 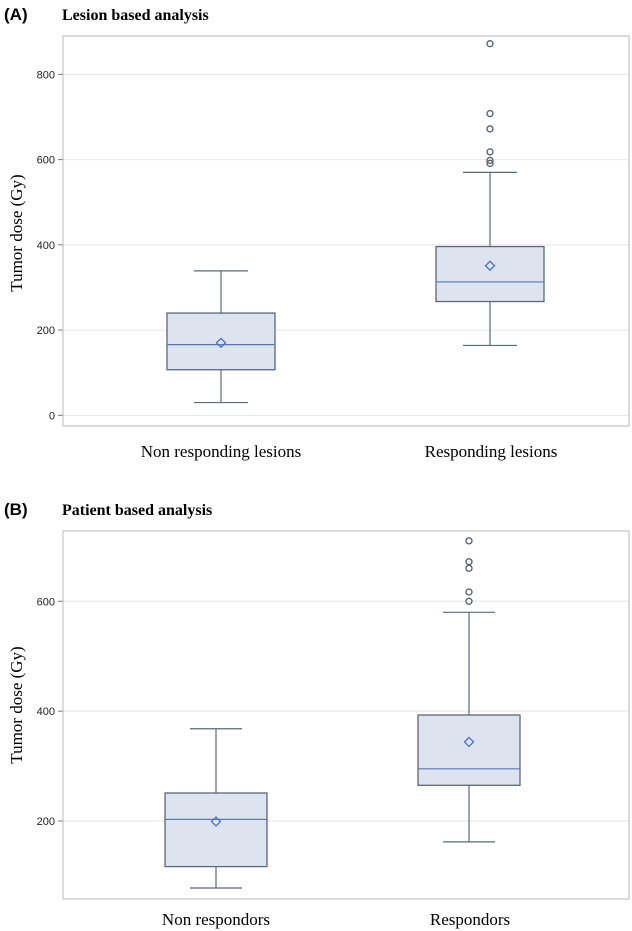 What do you see at coordinates (16, 232) in the screenshot?
I see `panel-a-y-axis-label: Tumor dose (Gy)` at bounding box center [16, 232].